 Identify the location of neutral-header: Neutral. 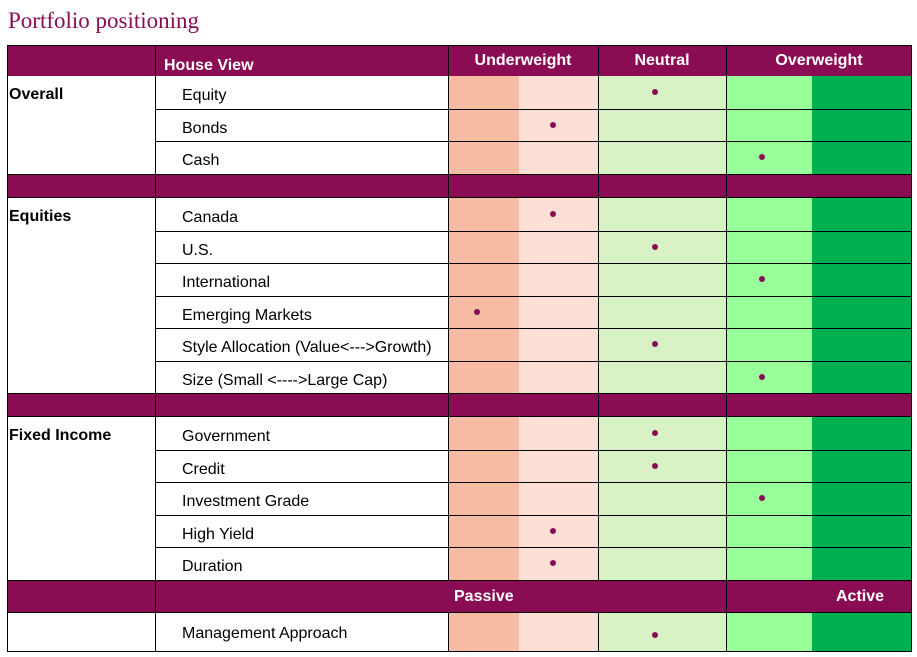
(662, 60).